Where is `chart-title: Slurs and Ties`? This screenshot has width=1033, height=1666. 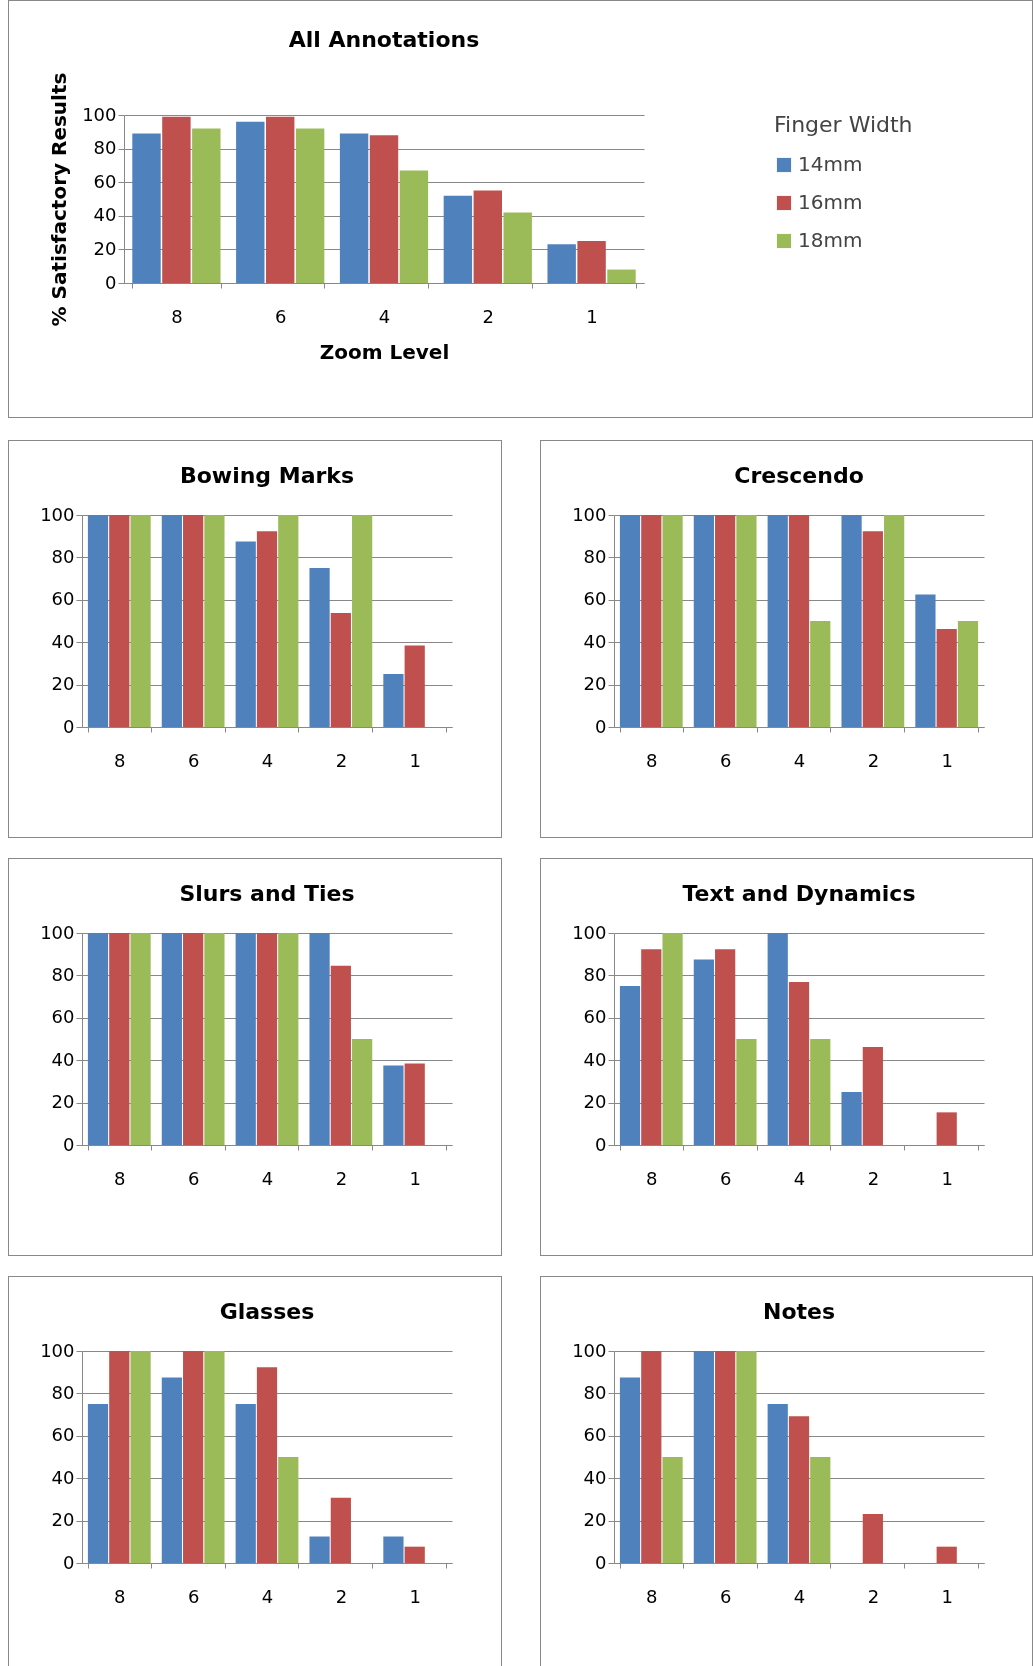
chart-title: Slurs and Ties is located at coordinates (267, 893).